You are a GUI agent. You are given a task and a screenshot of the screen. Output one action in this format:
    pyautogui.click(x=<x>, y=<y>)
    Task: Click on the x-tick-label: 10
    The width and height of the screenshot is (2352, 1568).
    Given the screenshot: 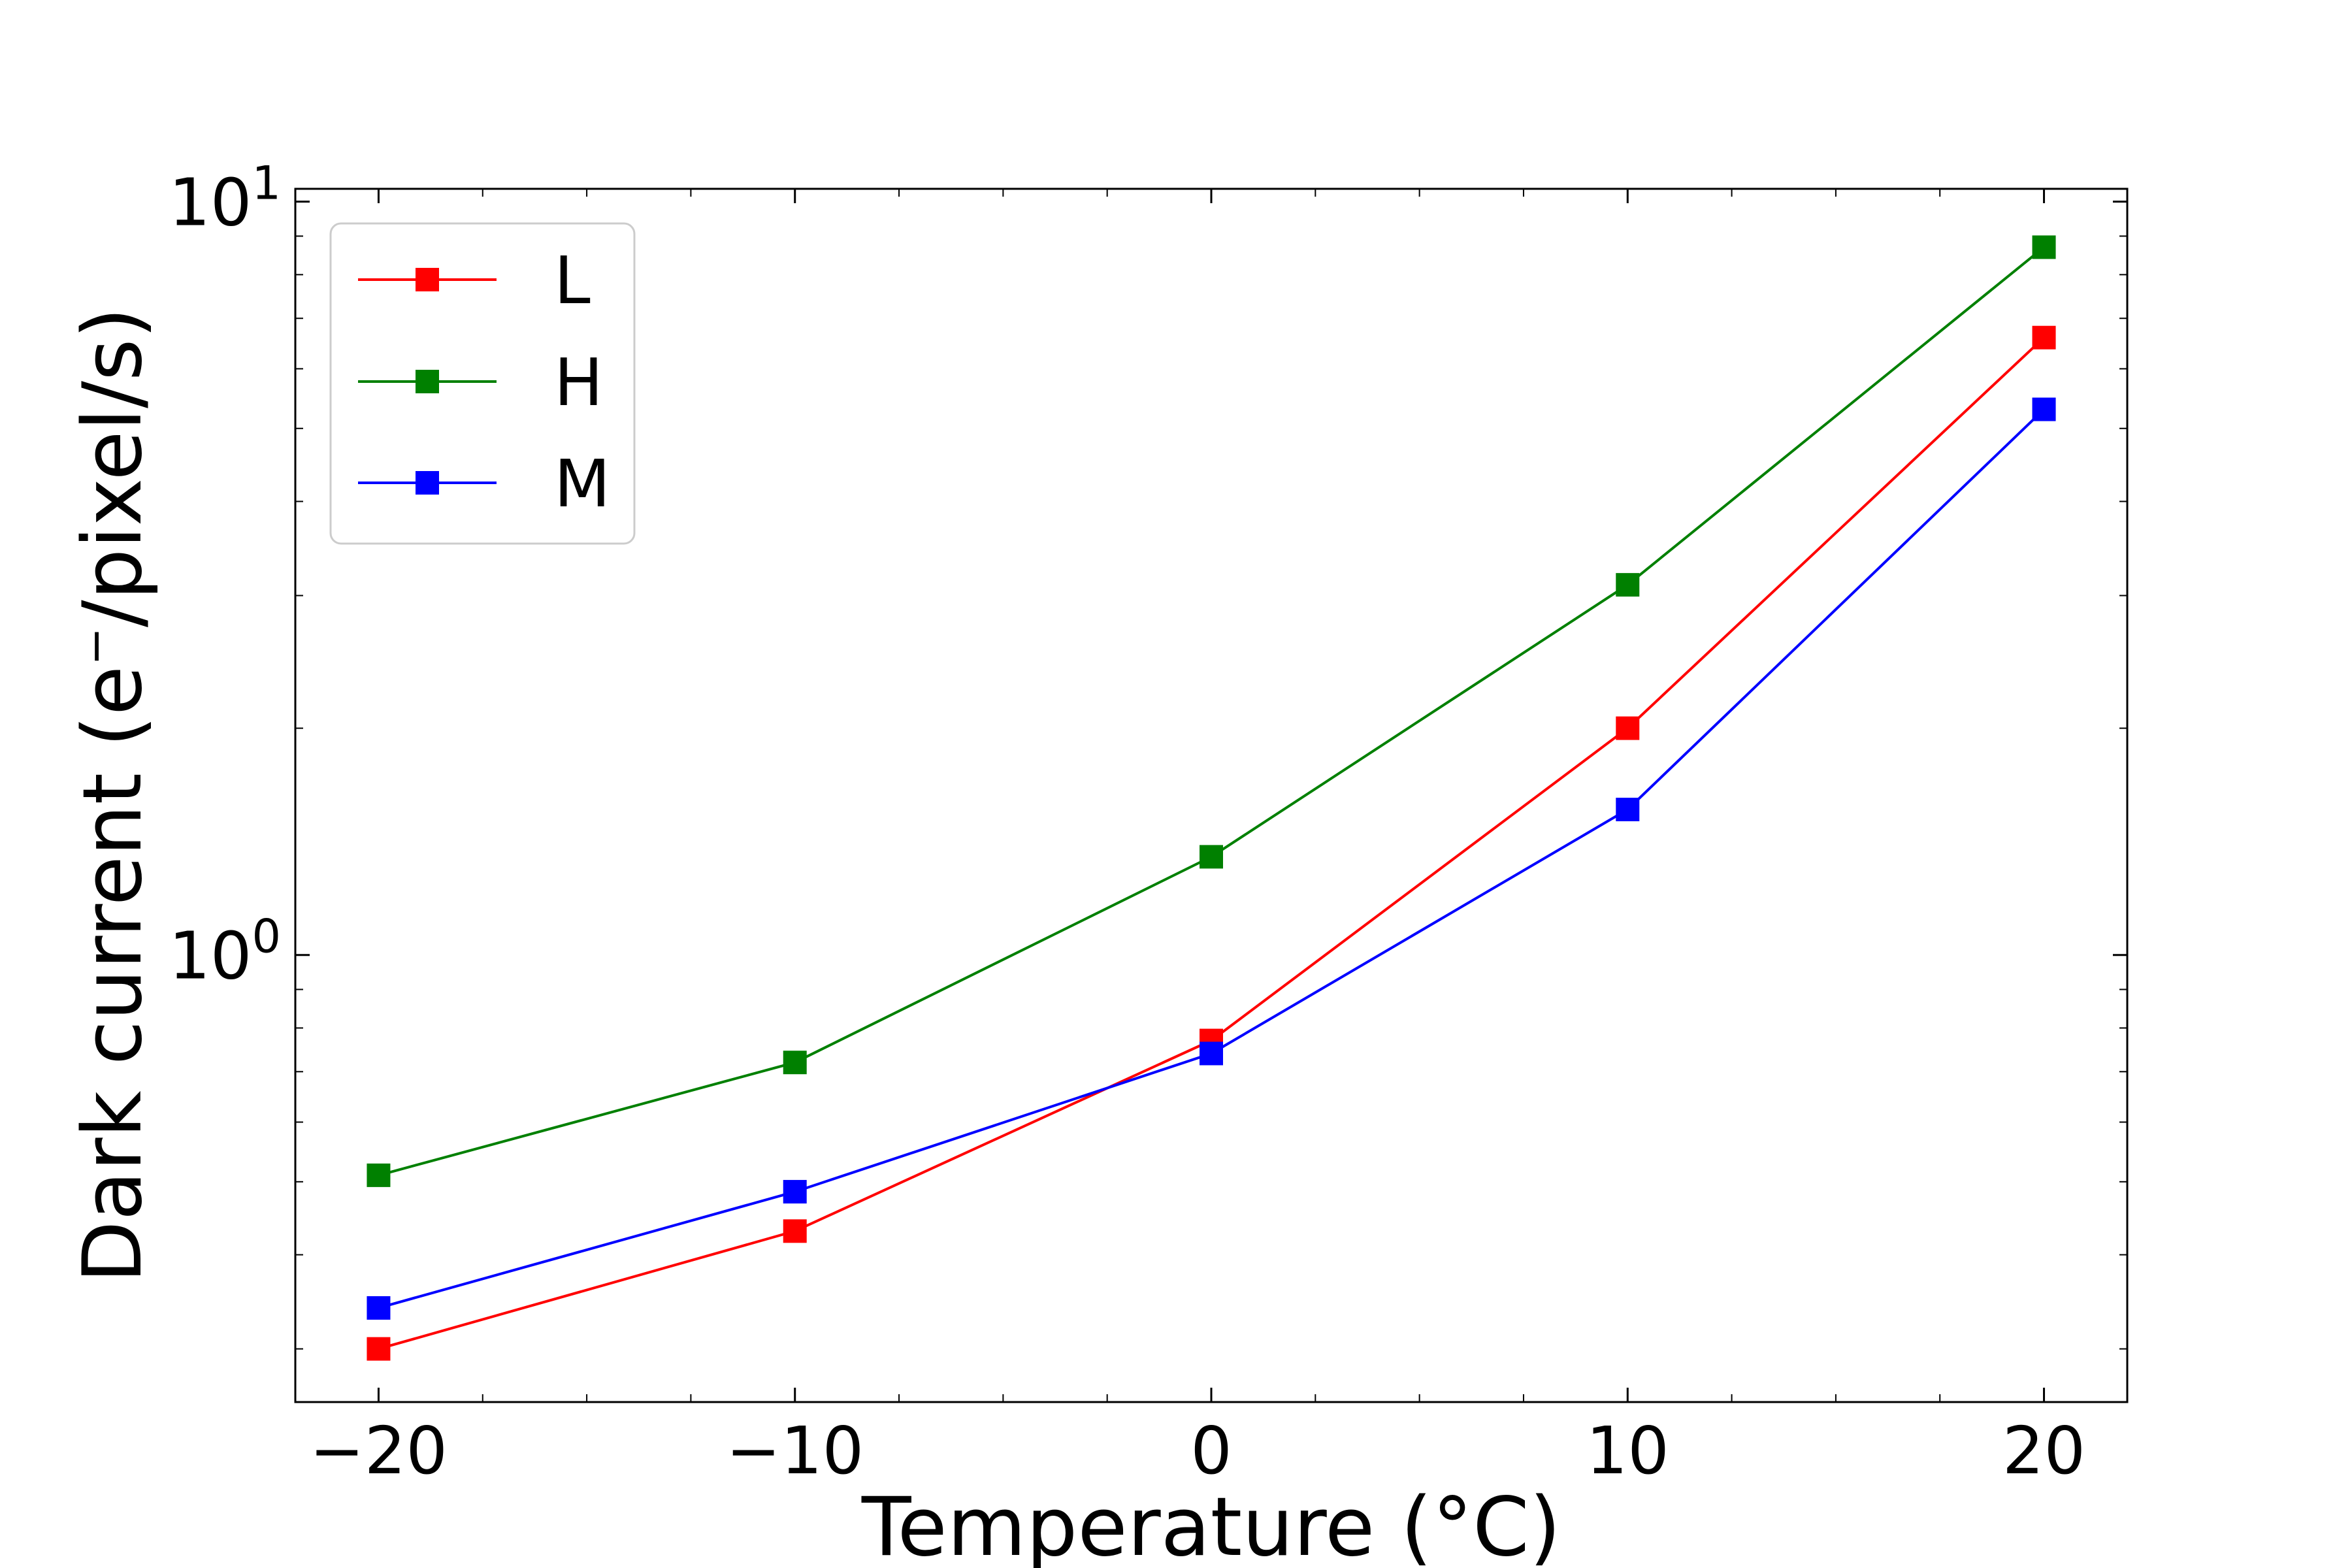 What is the action you would take?
    pyautogui.click(x=1627, y=1451)
    